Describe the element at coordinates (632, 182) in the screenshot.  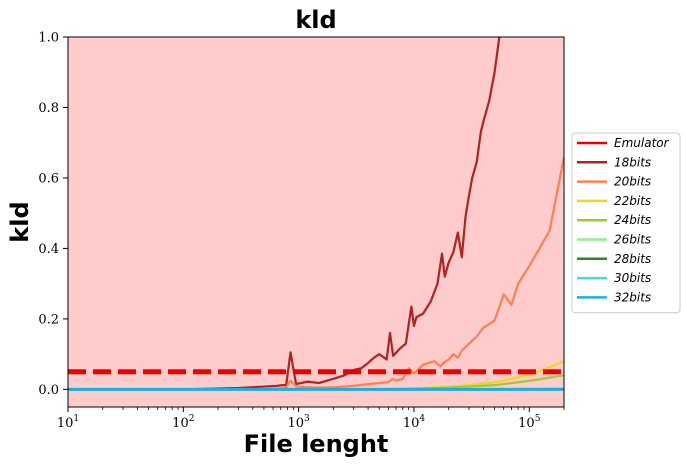
I see `legend-label-20bits: 20bits` at that location.